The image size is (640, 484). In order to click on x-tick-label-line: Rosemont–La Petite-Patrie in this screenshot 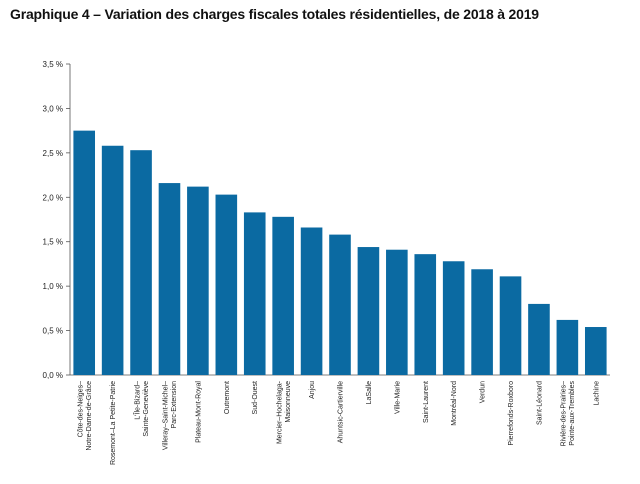, I will do `click(113, 423)`.